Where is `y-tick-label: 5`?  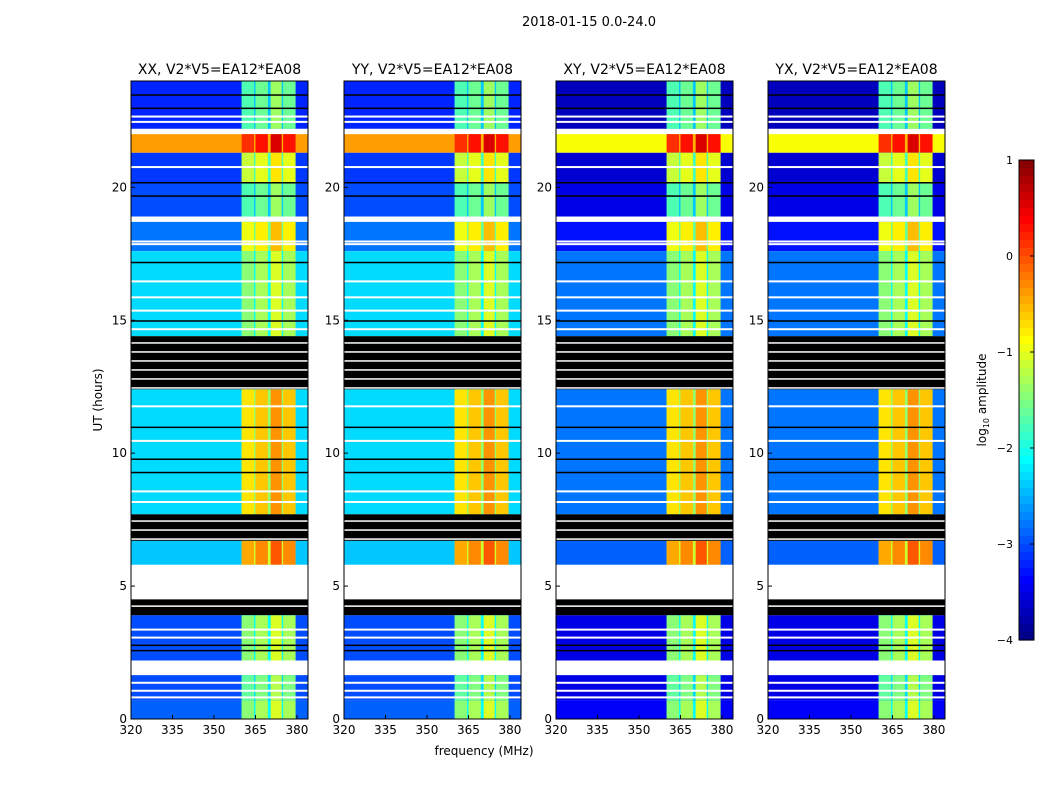
y-tick-label: 5 is located at coordinates (760, 586).